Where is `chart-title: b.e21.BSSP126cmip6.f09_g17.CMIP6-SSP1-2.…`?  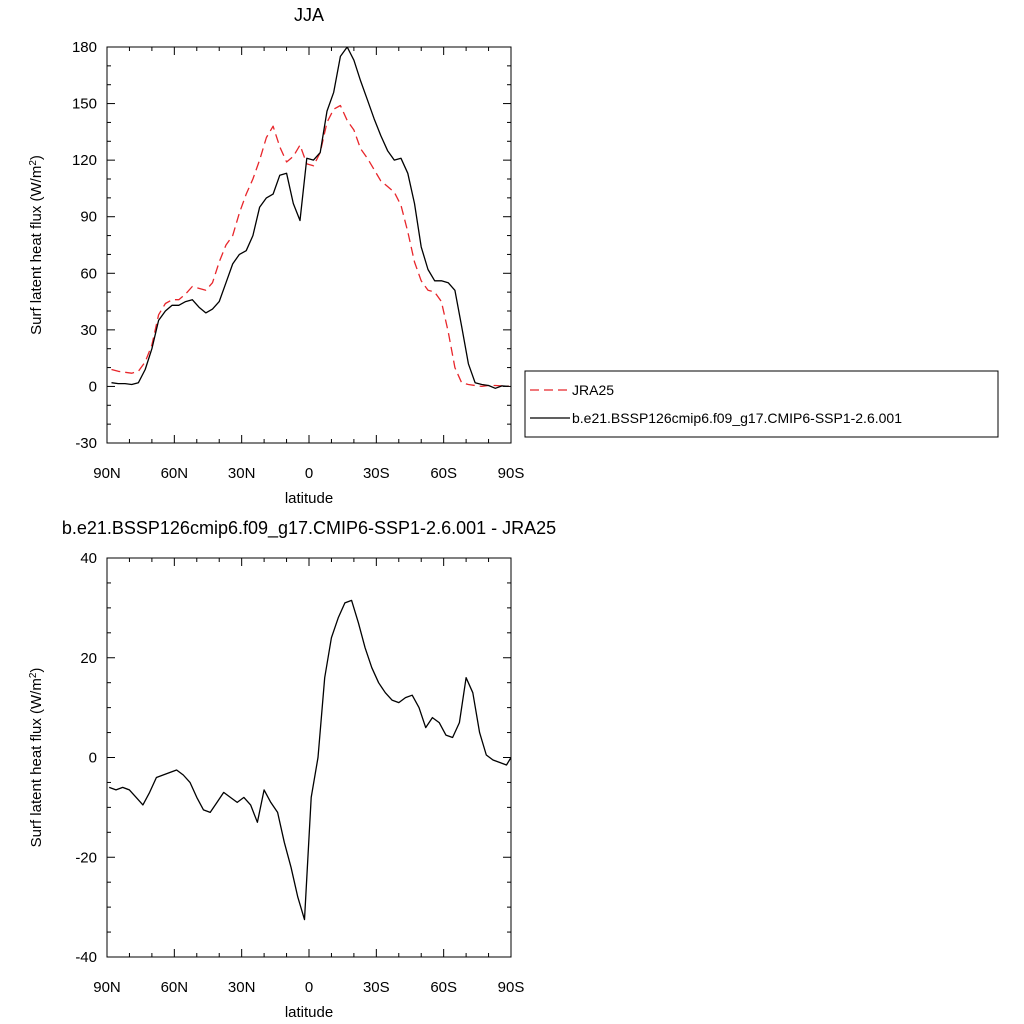
chart-title: b.e21.BSSP126cmip6.f09_g17.CMIP6-SSP1-2.… is located at coordinates (309, 528).